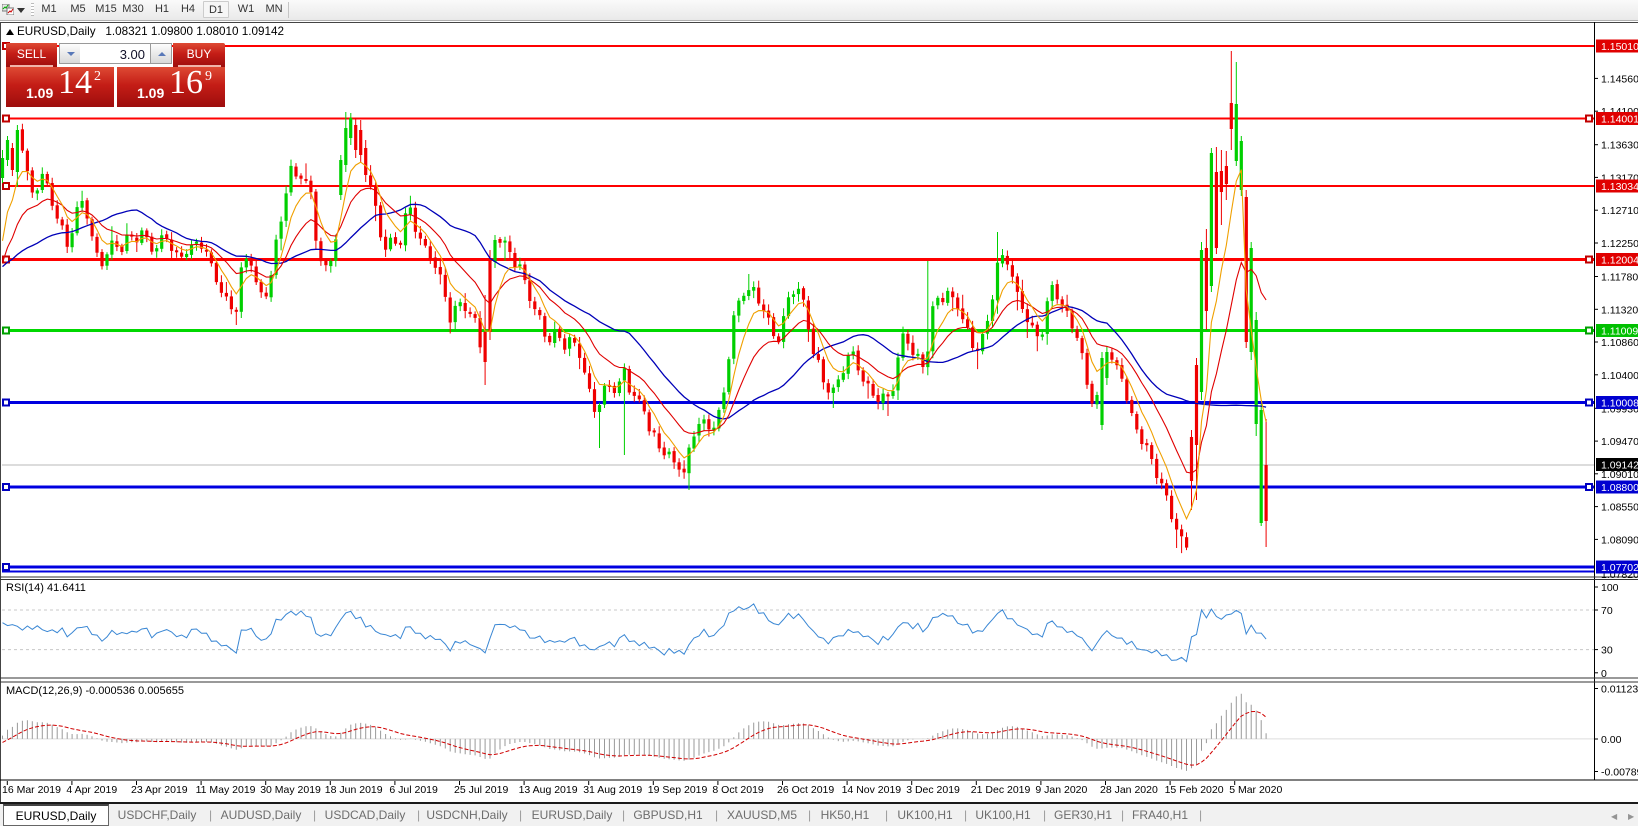 Image resolution: width=1638 pixels, height=826 pixels. What do you see at coordinates (1619, 690) in the screenshot?
I see `svg-text: 0.011232` at bounding box center [1619, 690].